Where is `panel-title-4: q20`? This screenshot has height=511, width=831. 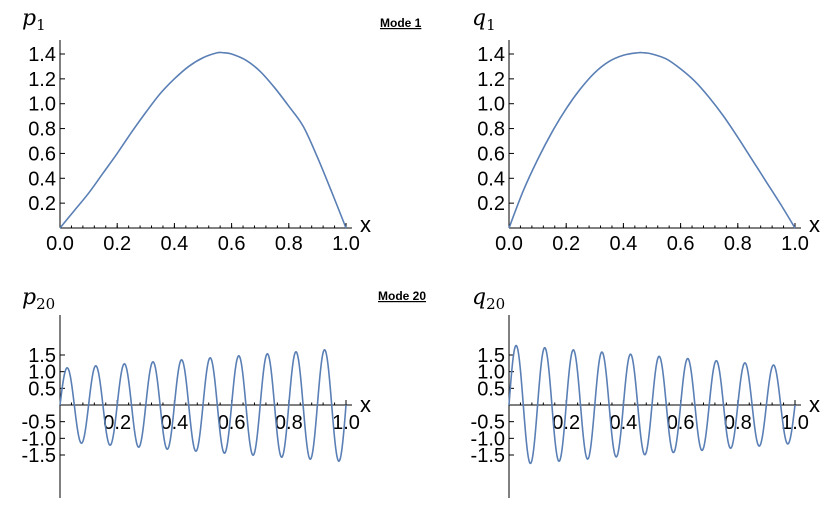
panel-title-4: q20 is located at coordinates (488, 299).